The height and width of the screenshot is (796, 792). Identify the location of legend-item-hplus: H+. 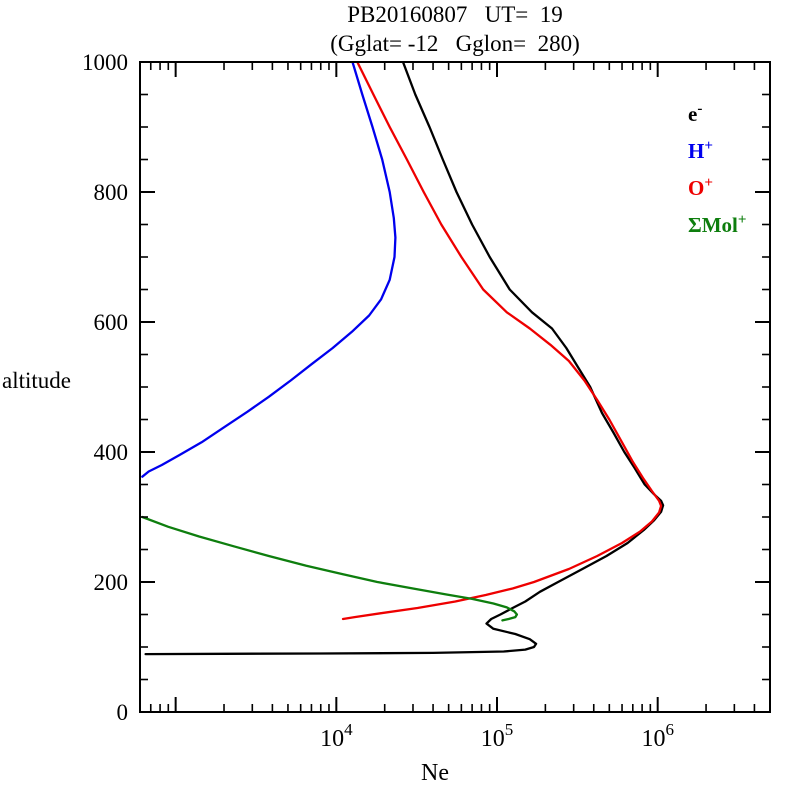
(700, 150).